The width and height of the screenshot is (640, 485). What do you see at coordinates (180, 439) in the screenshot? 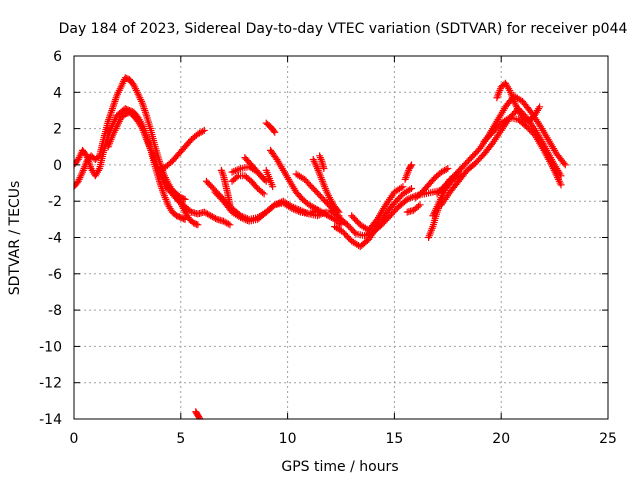
I see `x-tick-label: 5` at bounding box center [180, 439].